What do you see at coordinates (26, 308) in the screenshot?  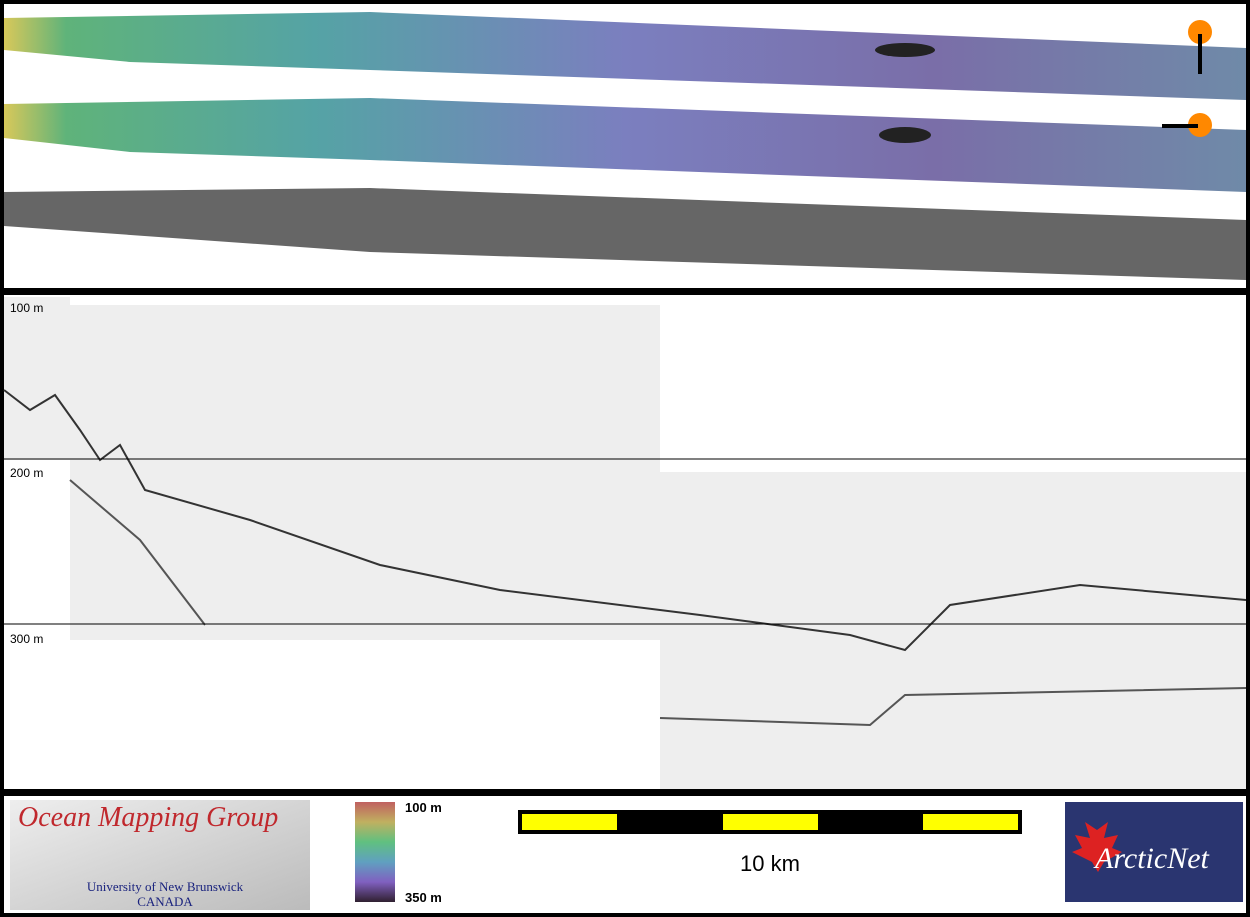 I see `depth-label: 100 m` at bounding box center [26, 308].